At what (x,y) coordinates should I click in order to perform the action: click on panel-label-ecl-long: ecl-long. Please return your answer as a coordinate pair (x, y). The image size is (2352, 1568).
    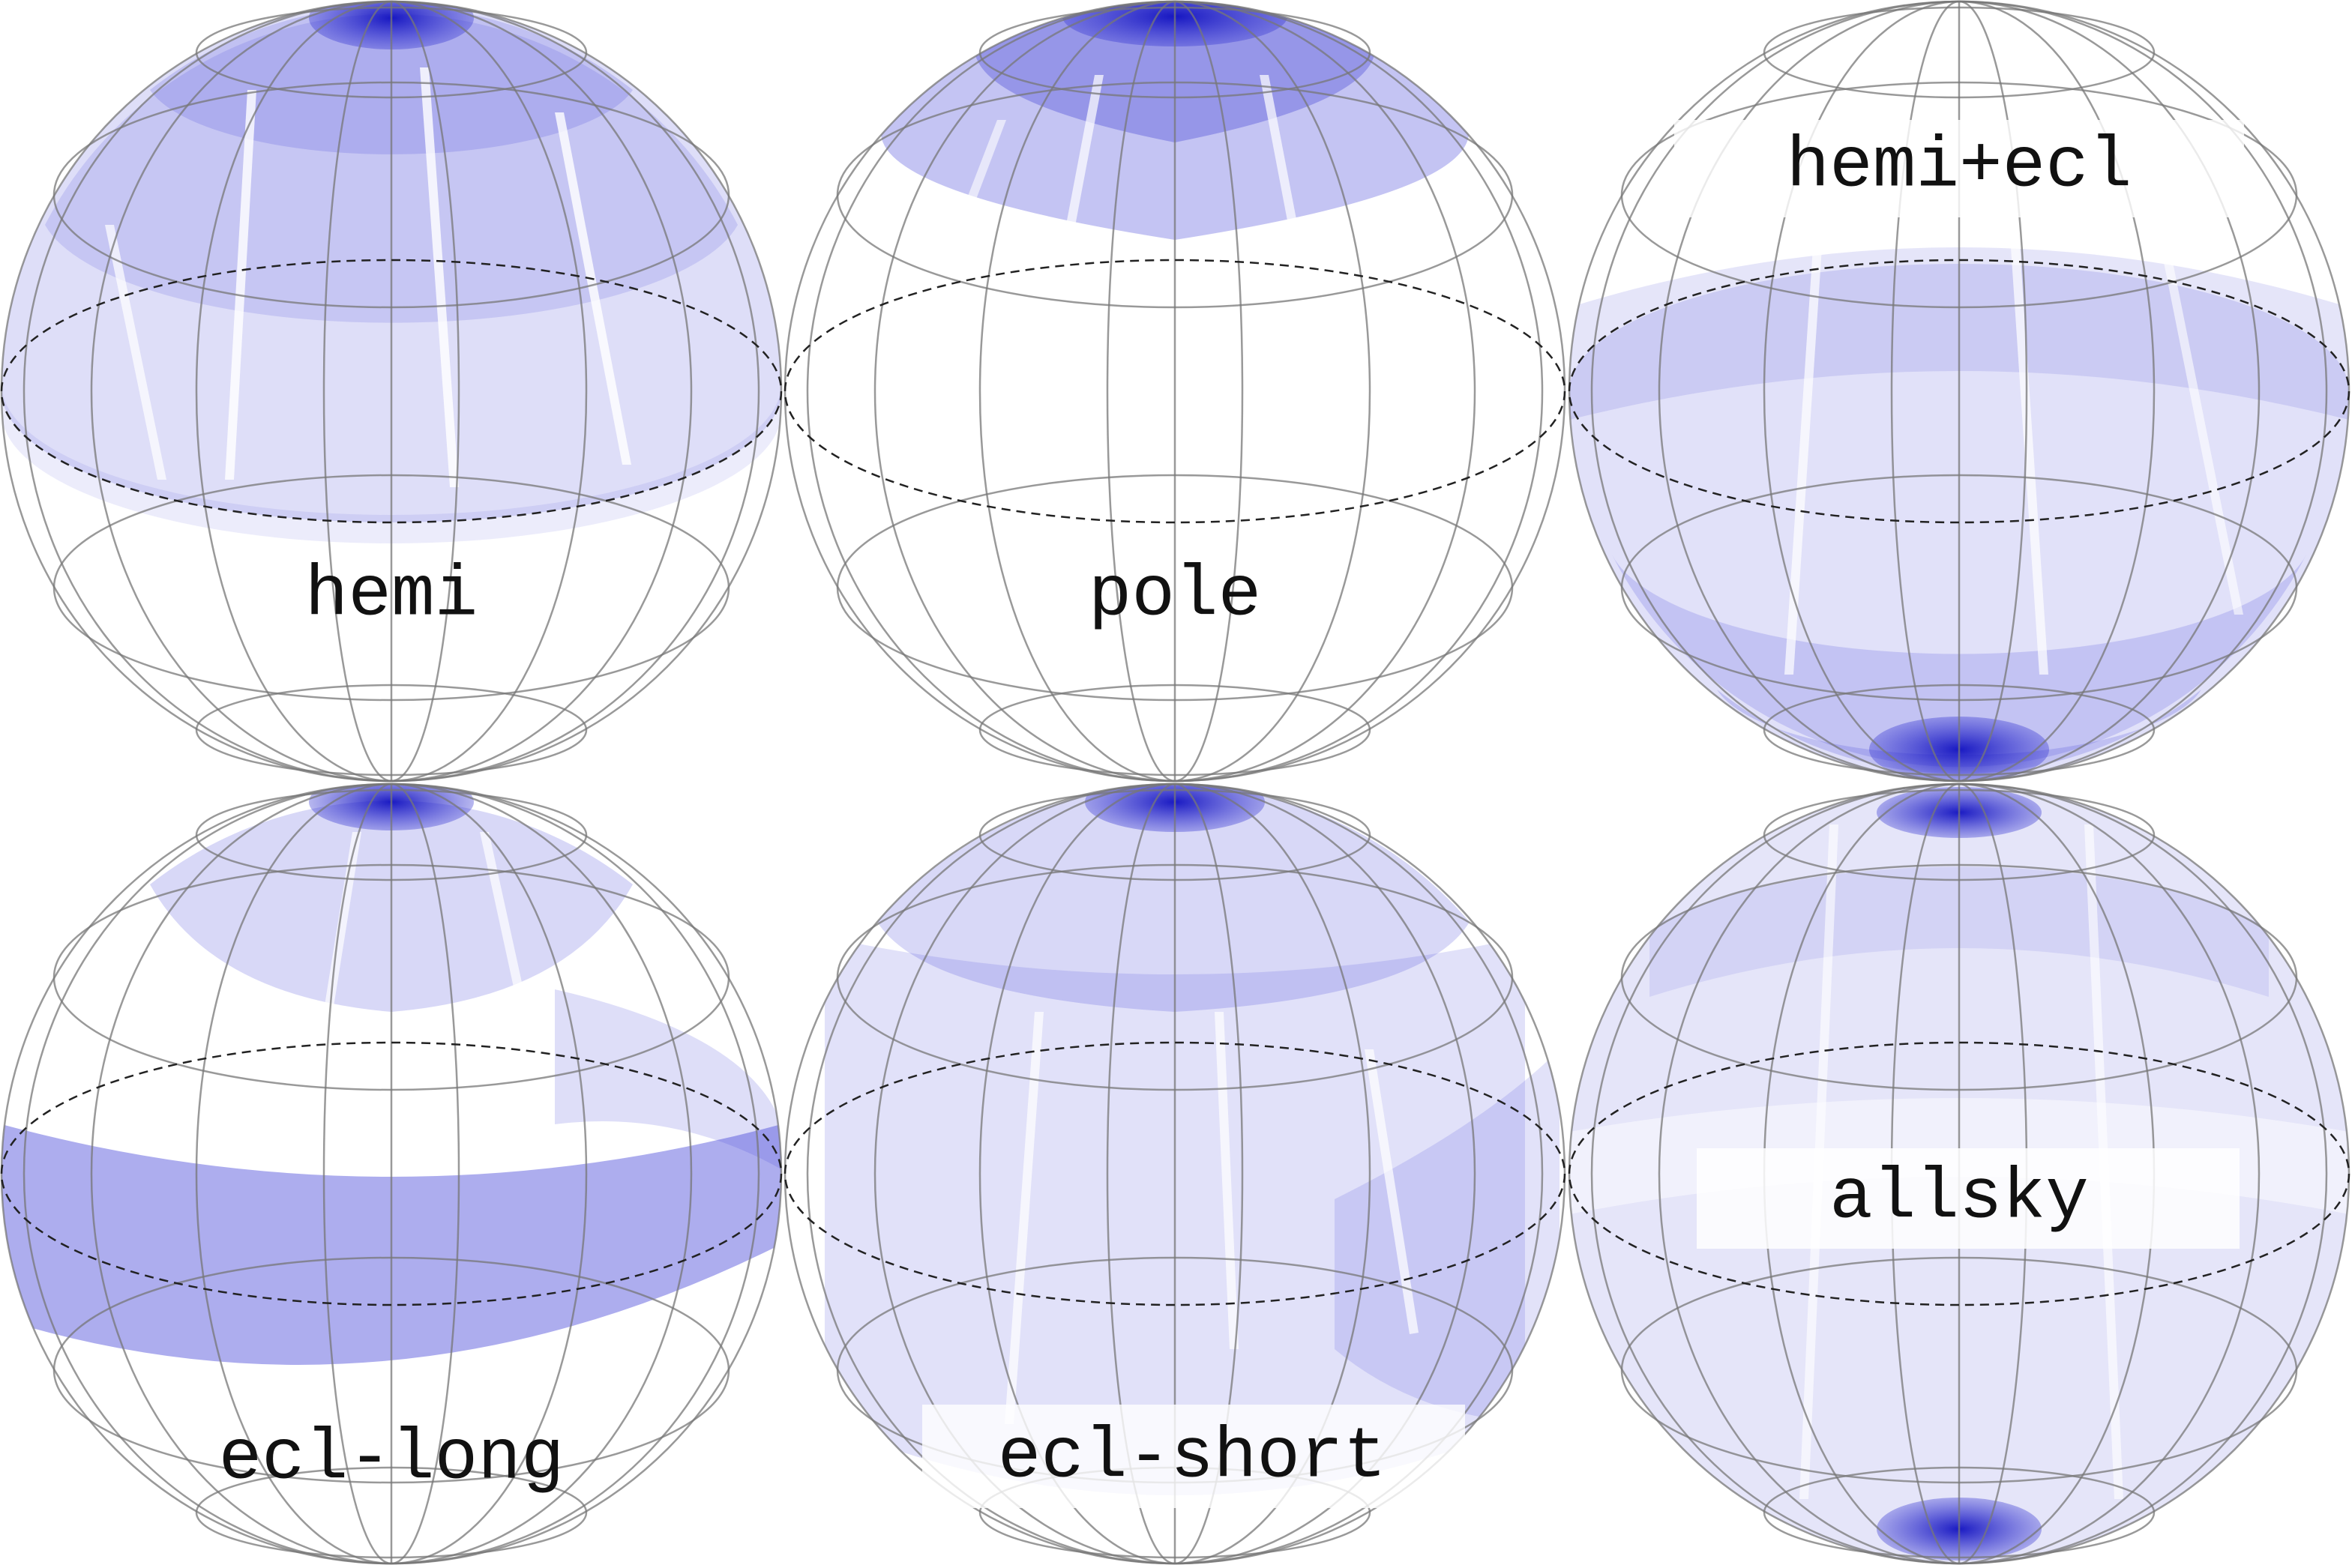
    Looking at the image, I should click on (392, 1458).